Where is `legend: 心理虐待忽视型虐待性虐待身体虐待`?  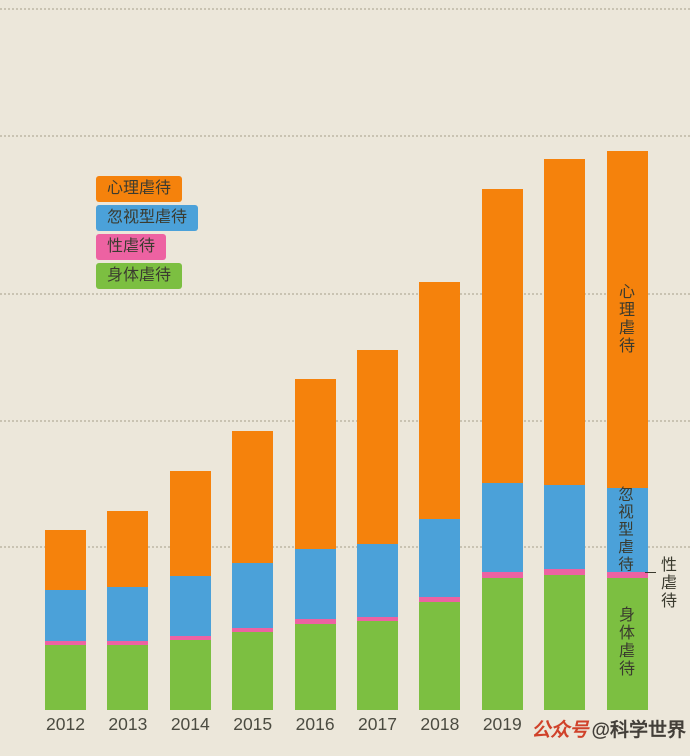
legend: 心理虐待忽视型虐待性虐待身体虐待 is located at coordinates (147, 234).